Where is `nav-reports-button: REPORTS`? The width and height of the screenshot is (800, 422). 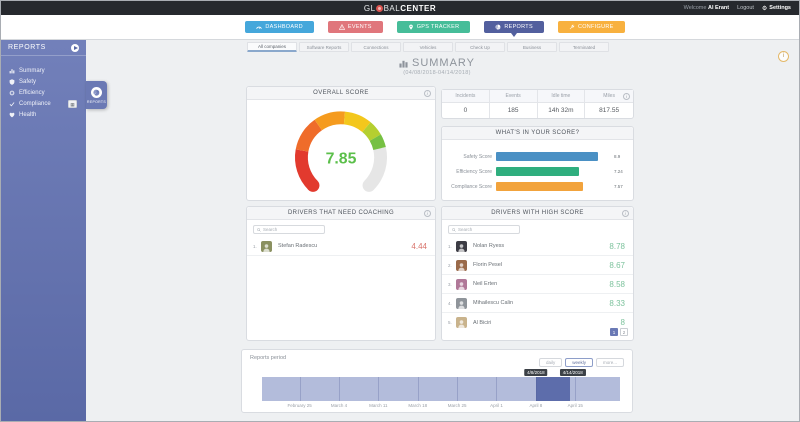
nav-reports-button: REPORTS is located at coordinates (514, 29).